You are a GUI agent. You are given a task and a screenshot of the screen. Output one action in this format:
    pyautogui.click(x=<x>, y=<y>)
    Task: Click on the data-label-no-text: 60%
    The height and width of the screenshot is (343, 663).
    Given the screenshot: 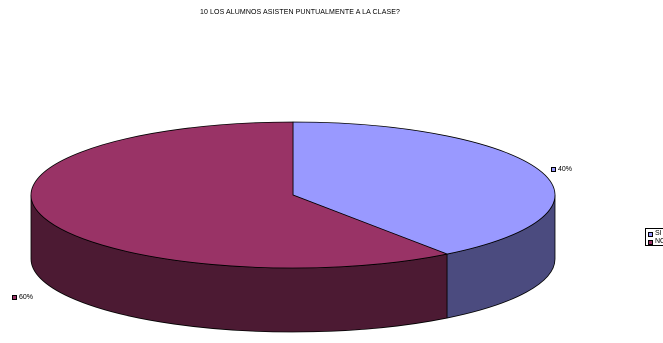 What is the action you would take?
    pyautogui.click(x=26, y=297)
    